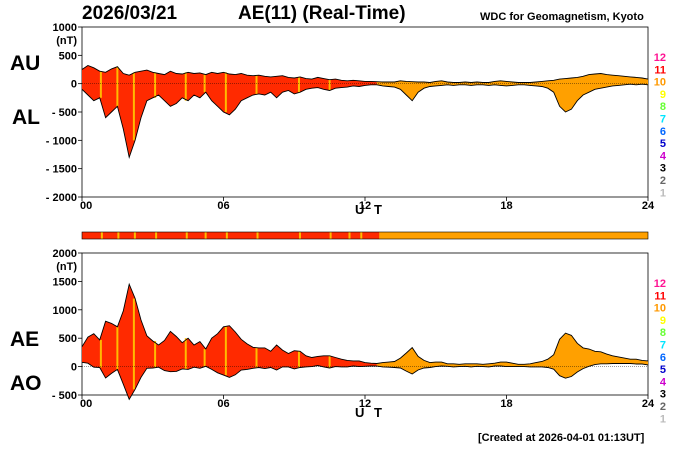  Describe the element at coordinates (322, 13) in the screenshot. I see `chart-title: AE(11) (Real-Time)` at that location.